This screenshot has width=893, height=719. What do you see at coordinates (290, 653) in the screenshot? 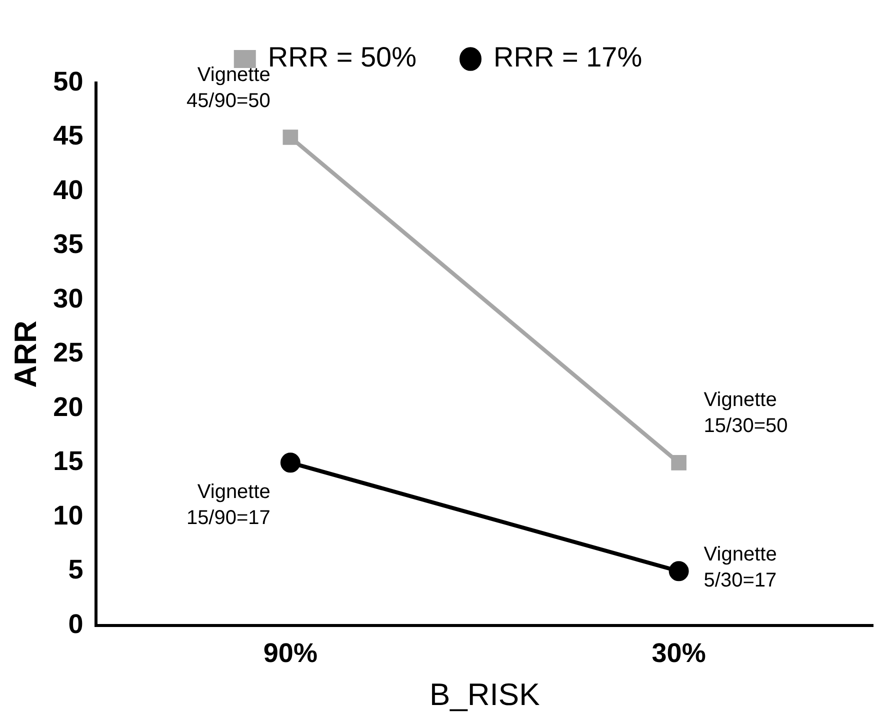
I see `x-tick-label: 90%` at bounding box center [290, 653].